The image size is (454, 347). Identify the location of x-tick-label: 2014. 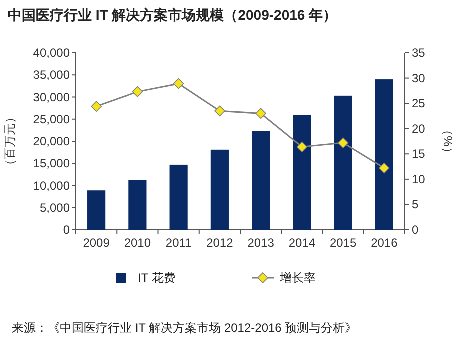
(302, 243).